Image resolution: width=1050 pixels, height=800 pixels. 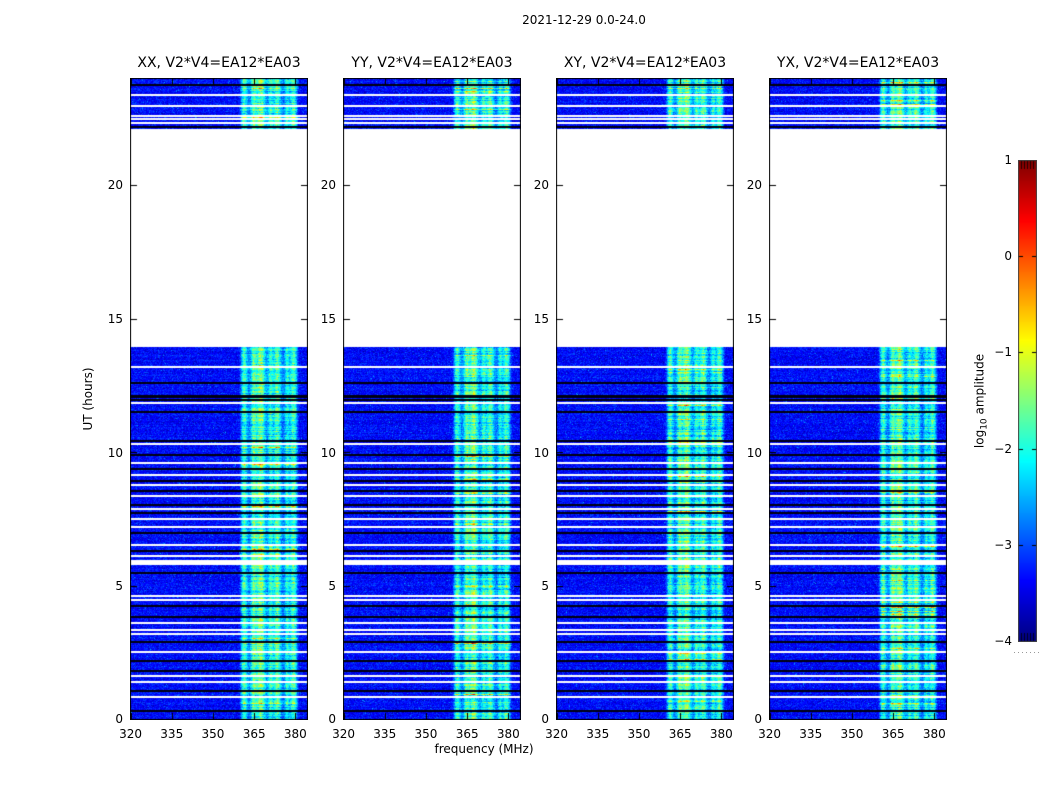 What do you see at coordinates (1027, 401) in the screenshot?
I see `colorbar` at bounding box center [1027, 401].